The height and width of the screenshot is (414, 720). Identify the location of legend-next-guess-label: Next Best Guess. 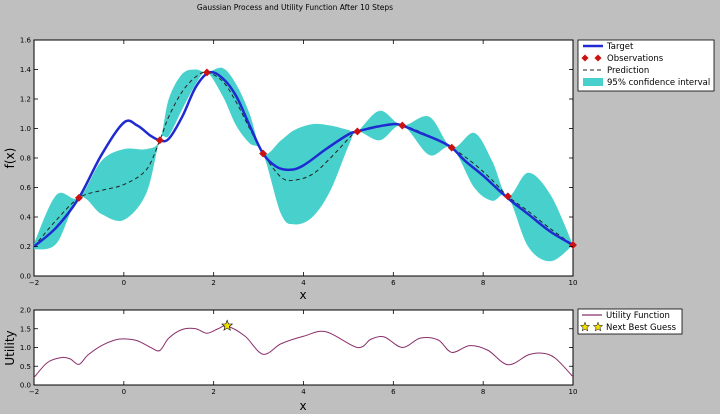
(641, 328).